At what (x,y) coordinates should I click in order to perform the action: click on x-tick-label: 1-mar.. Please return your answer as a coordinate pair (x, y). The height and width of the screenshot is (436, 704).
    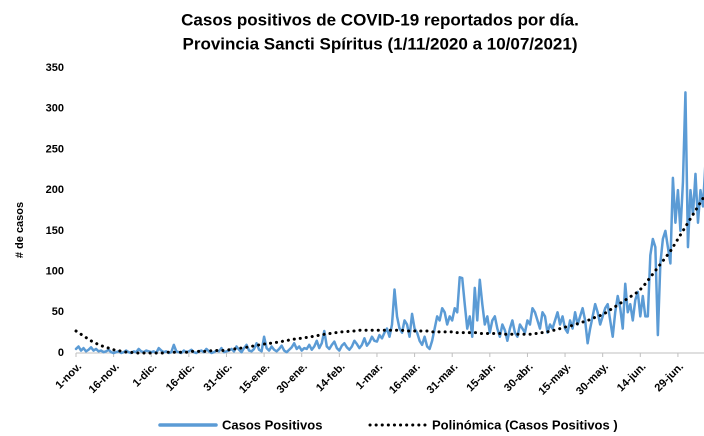
    Looking at the image, I should click on (369, 376).